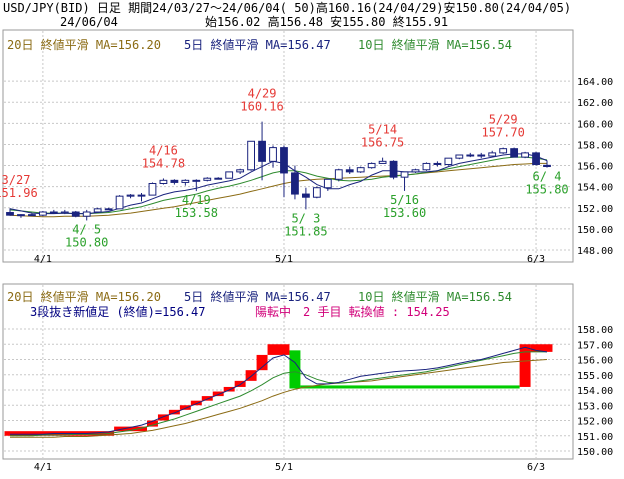 The image size is (624, 479). I want to click on high-annotation-date: 4/29, so click(262, 94).